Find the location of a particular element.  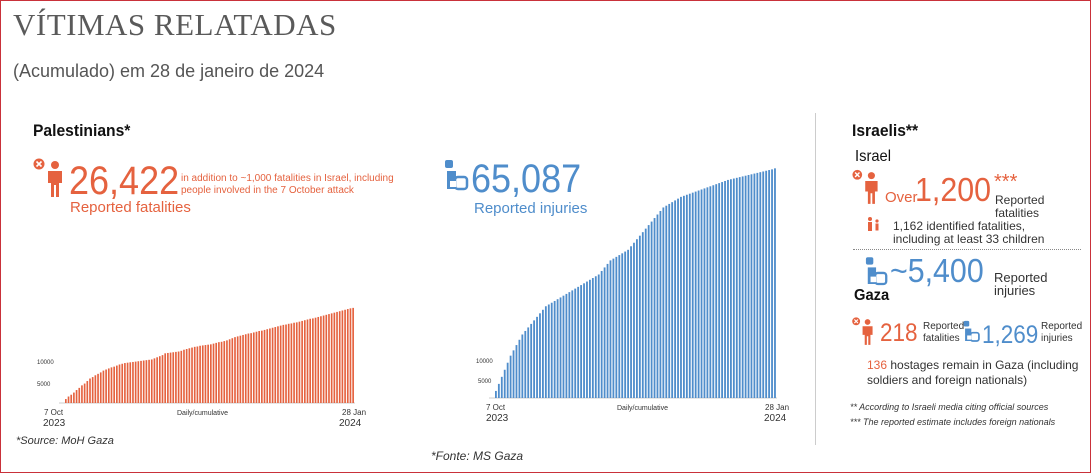

fatalities-xlabel: Daily/cumulative is located at coordinates (202, 413).